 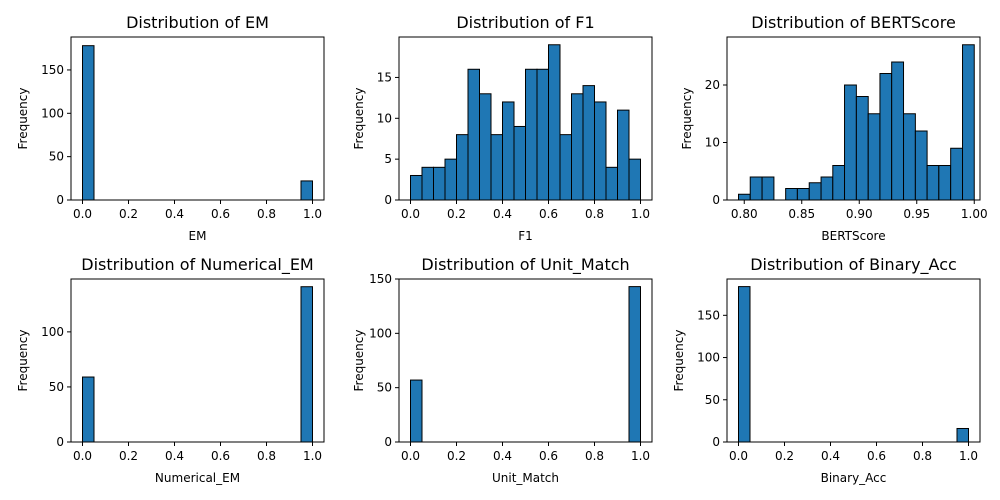 What do you see at coordinates (525, 265) in the screenshot?
I see `chart-title: Distribution of Unit_Match` at bounding box center [525, 265].